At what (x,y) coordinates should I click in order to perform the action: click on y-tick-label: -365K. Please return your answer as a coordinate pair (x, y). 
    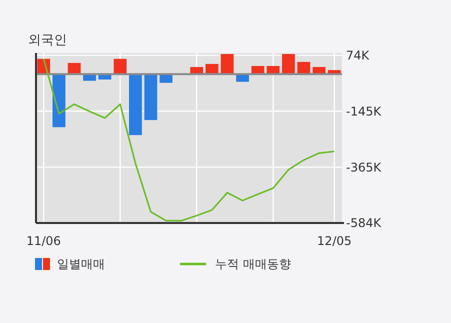
    Looking at the image, I should click on (364, 167).